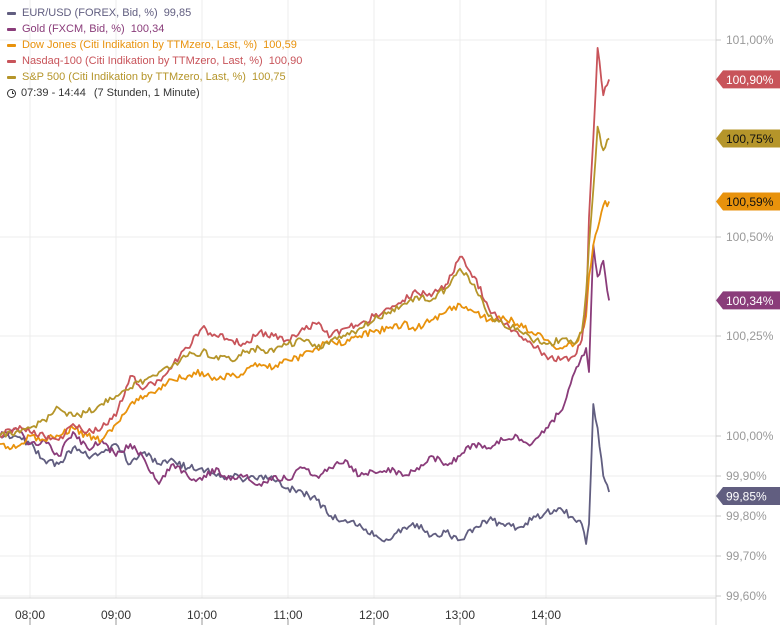 The image size is (780, 630). What do you see at coordinates (374, 615) in the screenshot?
I see `x-tick-label: 12:00` at bounding box center [374, 615].